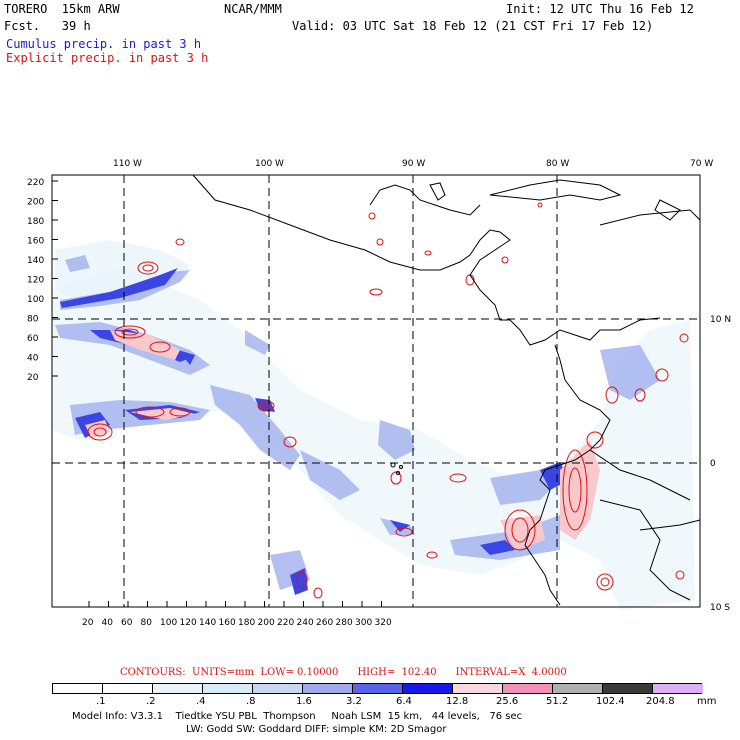 This screenshot has height=740, width=740. I want to click on init-time: Init: 12 UTC Thu 16 Feb 12, so click(600, 9).